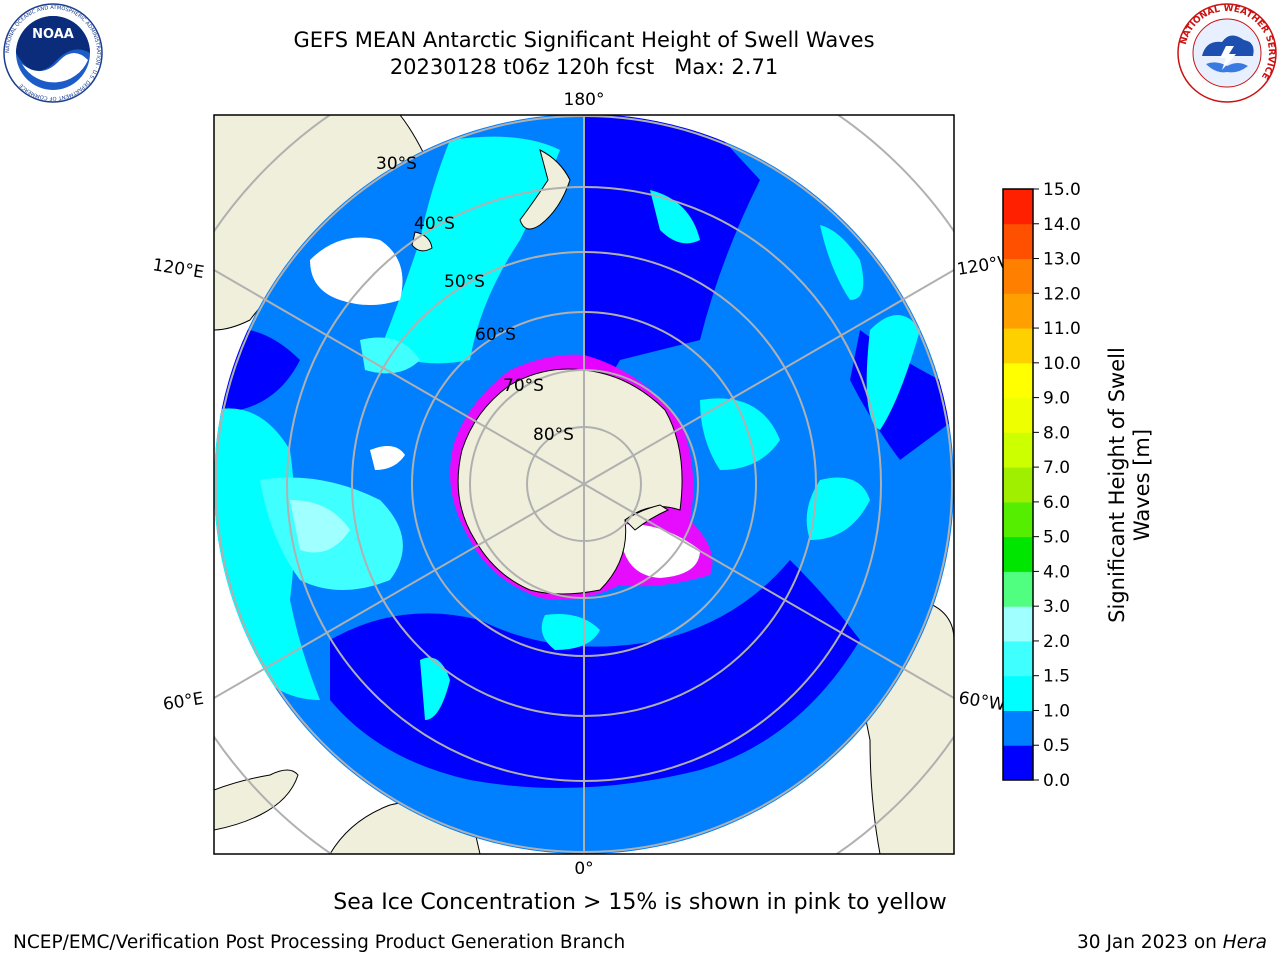 The height and width of the screenshot is (960, 1280). What do you see at coordinates (1062, 294) in the screenshot?
I see `colorbar-tick-label: 12.0` at bounding box center [1062, 294].